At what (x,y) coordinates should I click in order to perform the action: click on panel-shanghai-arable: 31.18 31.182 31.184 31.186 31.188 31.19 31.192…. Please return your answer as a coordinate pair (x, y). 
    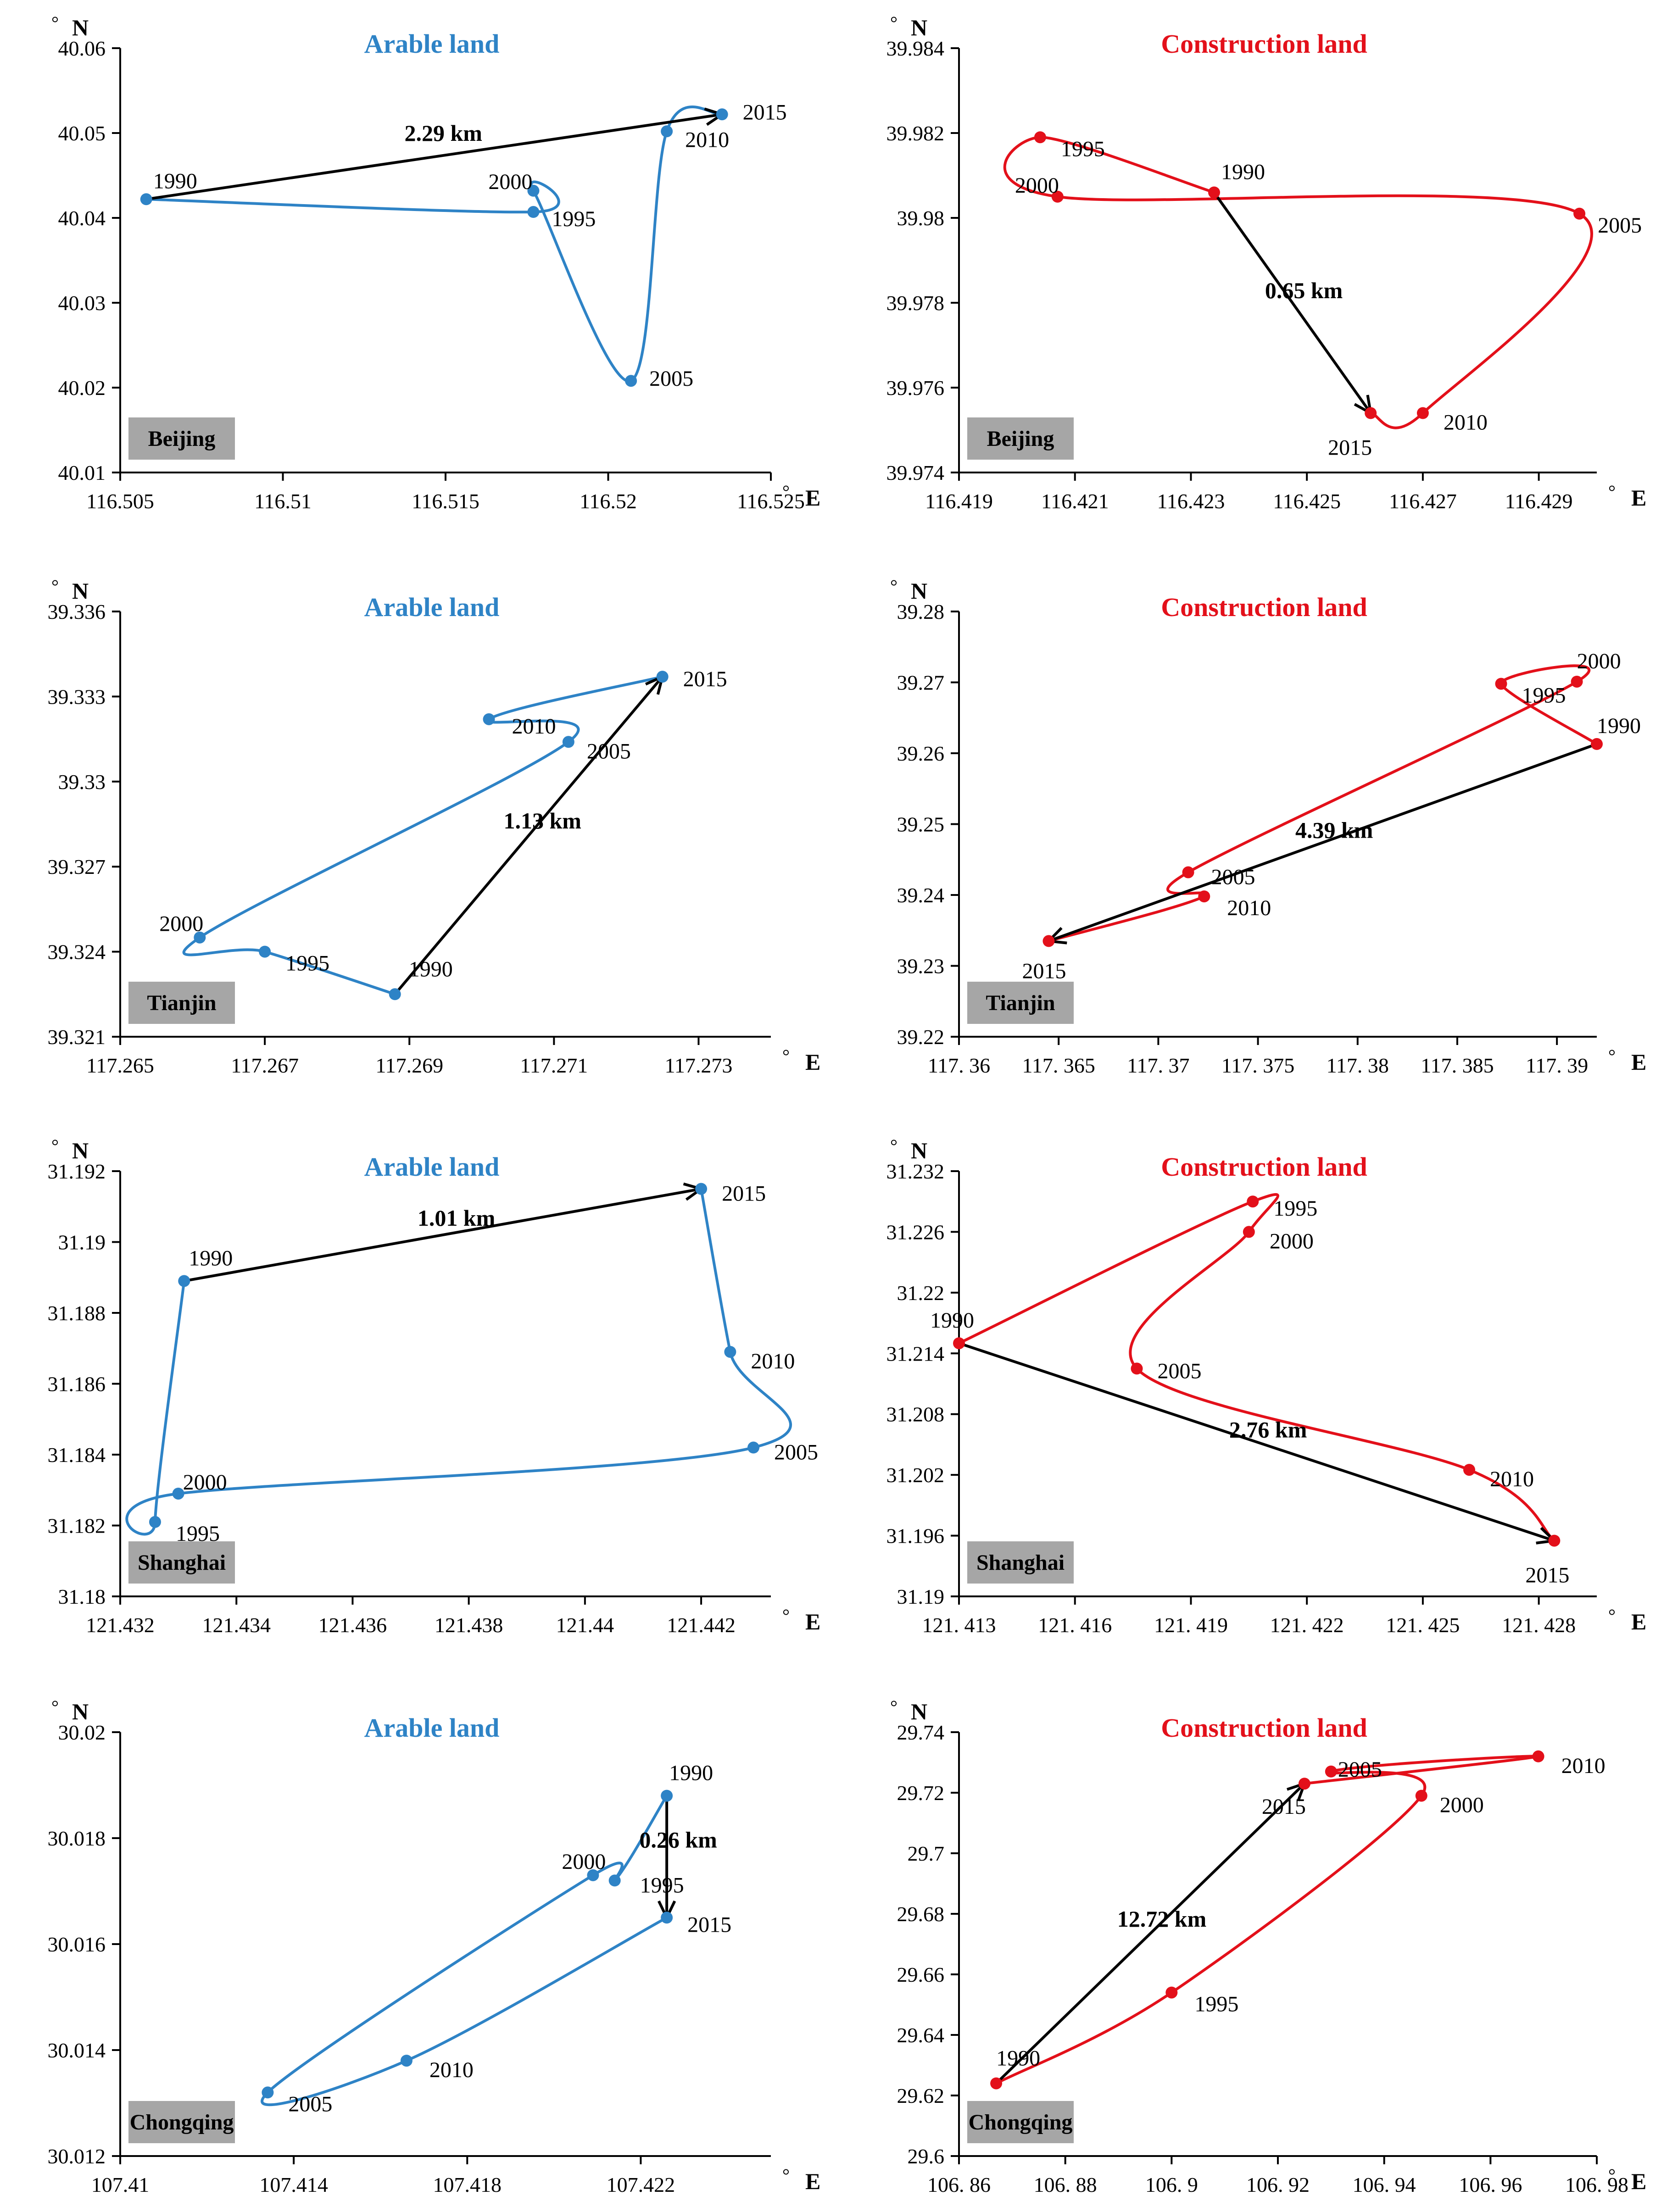
    Looking at the image, I should click on (434, 1386).